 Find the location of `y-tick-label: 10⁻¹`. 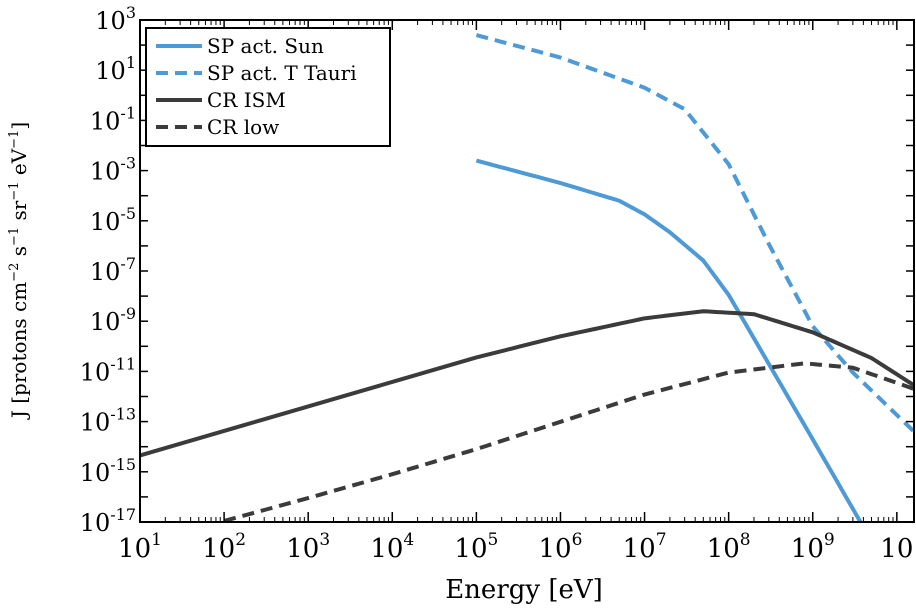

y-tick-label: 10⁻¹ is located at coordinates (113, 119).